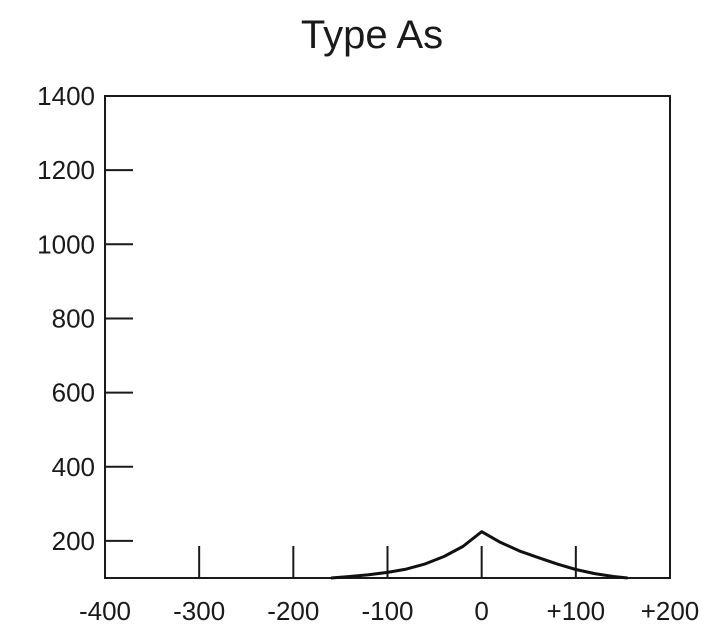  What do you see at coordinates (670, 611) in the screenshot?
I see `x-tick-label: +200` at bounding box center [670, 611].